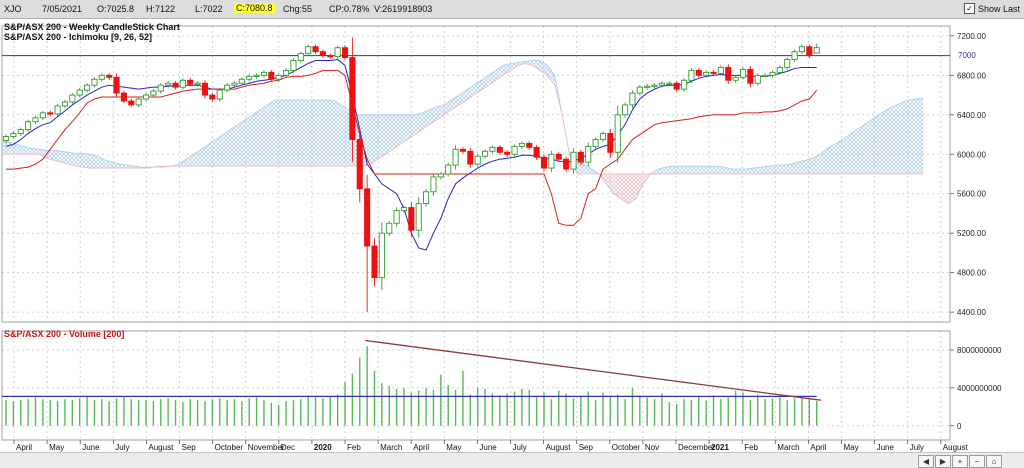 This screenshot has height=468, width=1024. I want to click on show-last-toggle: ✓ Show Last, so click(991, 8).